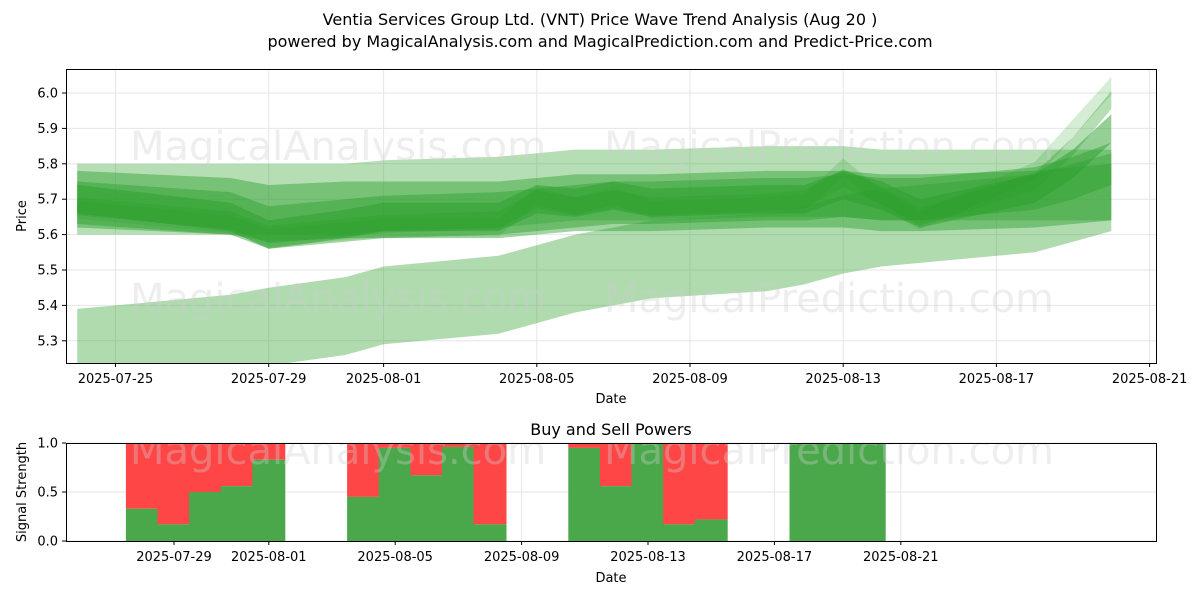 The width and height of the screenshot is (1200, 604). What do you see at coordinates (1150, 379) in the screenshot?
I see `price-x-tick-label: 2025-08-21` at bounding box center [1150, 379].